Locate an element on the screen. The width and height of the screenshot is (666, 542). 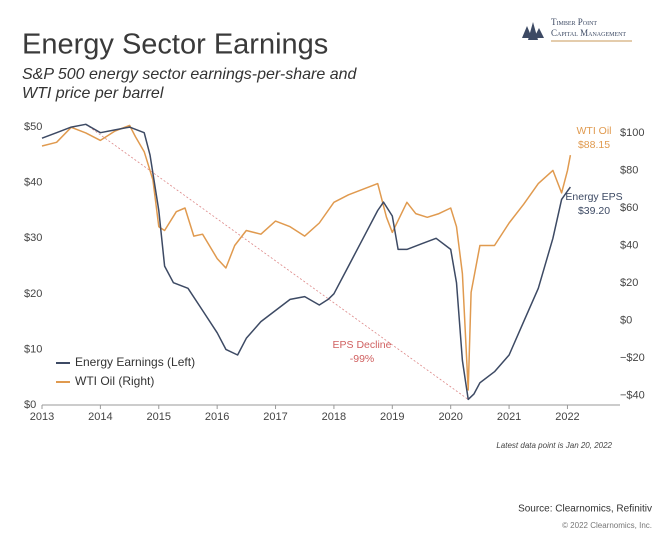
x-tick-label: 2015 is located at coordinates (159, 417).